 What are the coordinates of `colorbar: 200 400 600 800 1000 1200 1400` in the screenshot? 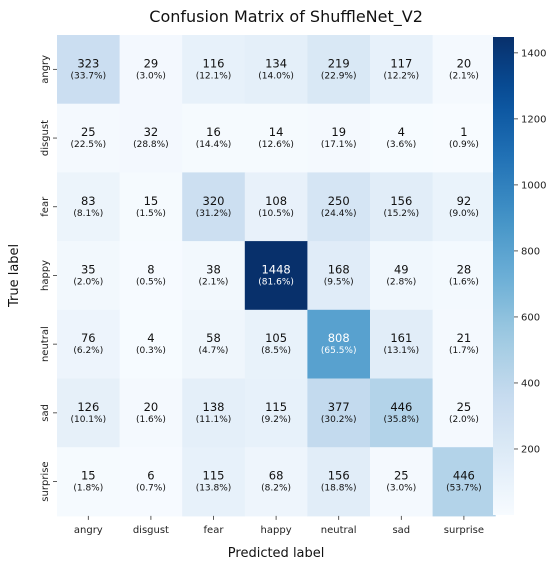 It's located at (519, 276).